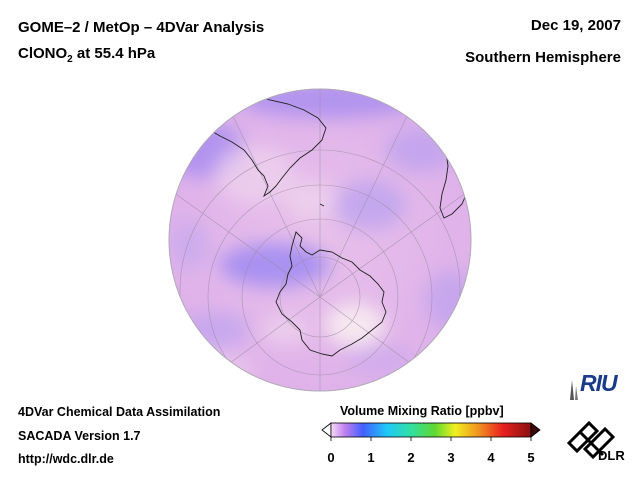 The width and height of the screenshot is (640, 480). I want to click on south-america-outline, so click(268, 144).